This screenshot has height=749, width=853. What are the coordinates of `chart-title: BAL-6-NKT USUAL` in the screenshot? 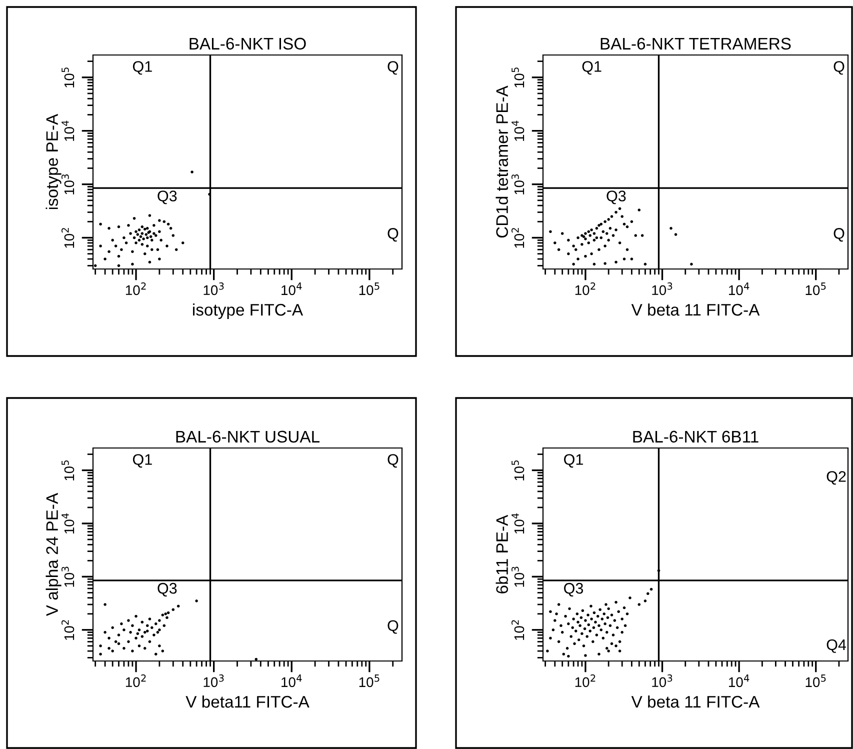 It's located at (248, 436).